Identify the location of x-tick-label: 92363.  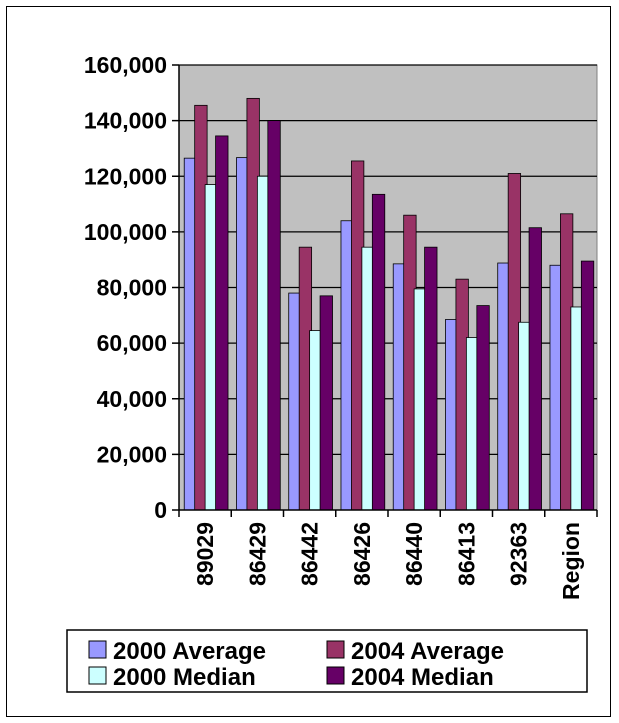
(519, 554).